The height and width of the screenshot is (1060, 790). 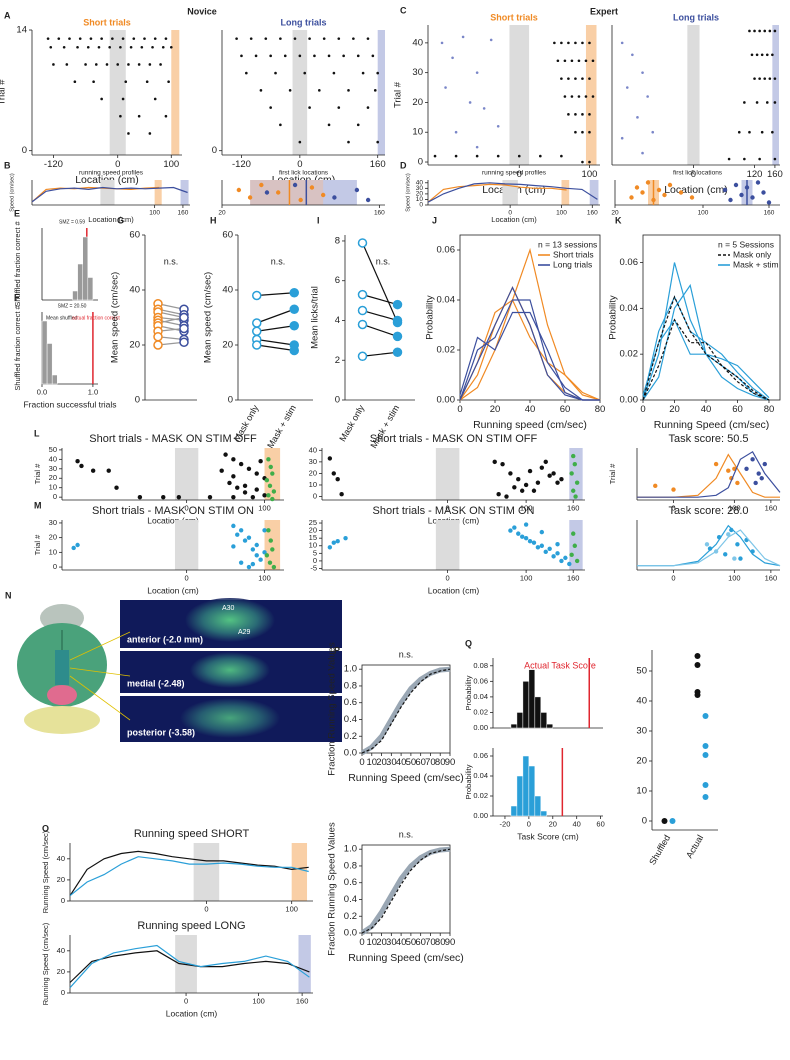 I want to click on y-tick-label: 0.06, so click(x=446, y=250).